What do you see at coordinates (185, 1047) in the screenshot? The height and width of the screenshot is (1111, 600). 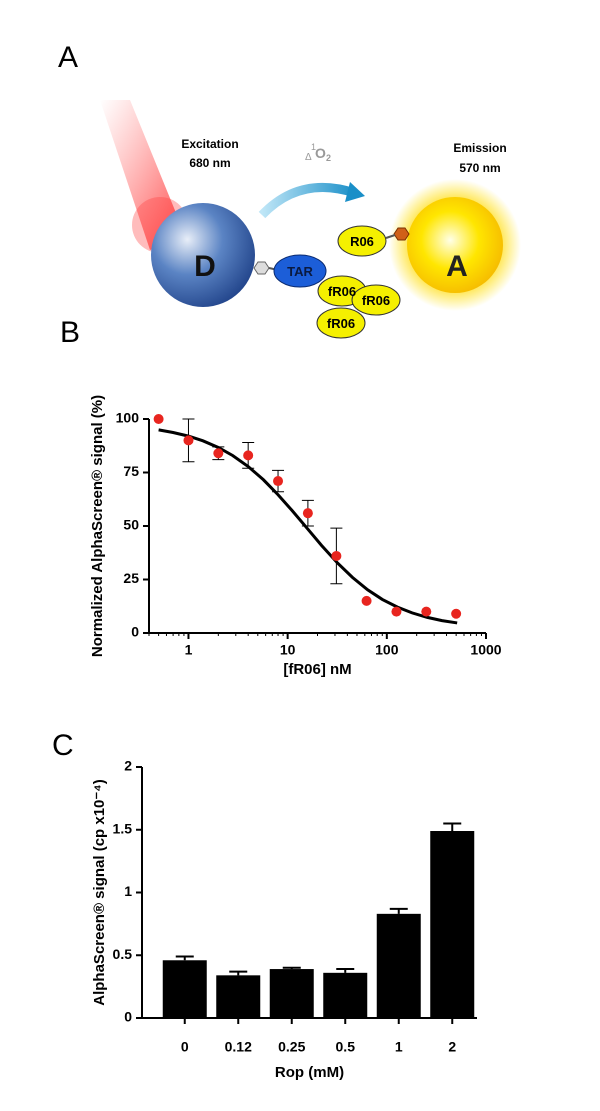 I see `x-tick-label: 0` at bounding box center [185, 1047].